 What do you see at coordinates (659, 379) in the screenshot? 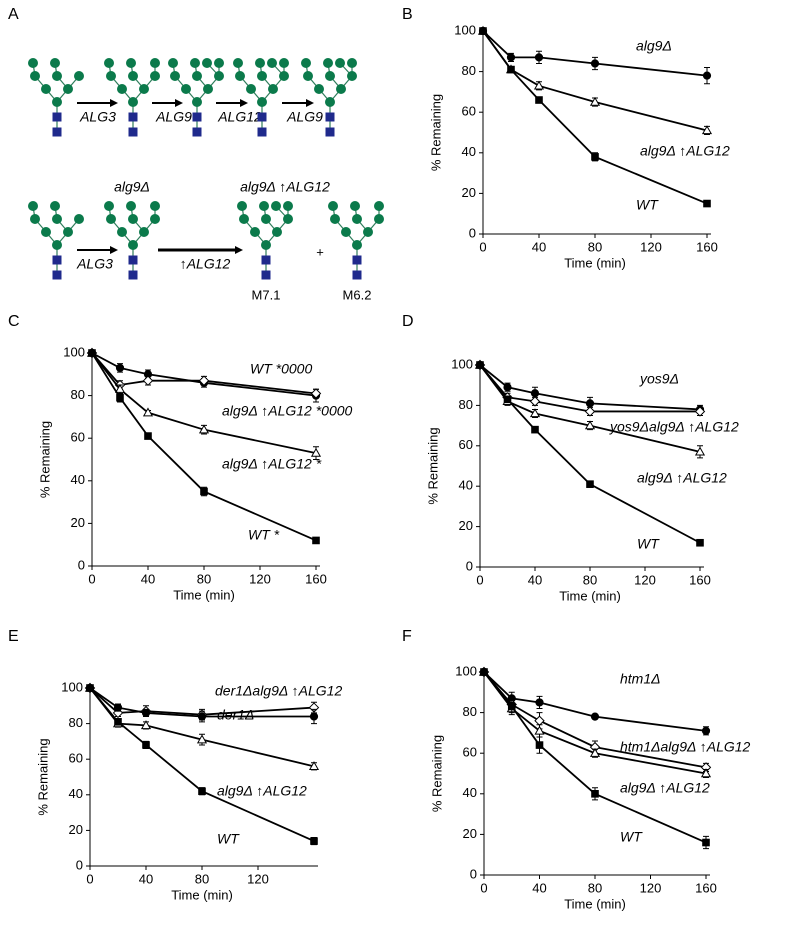
I see `series-label: yos9Δ` at bounding box center [659, 379].